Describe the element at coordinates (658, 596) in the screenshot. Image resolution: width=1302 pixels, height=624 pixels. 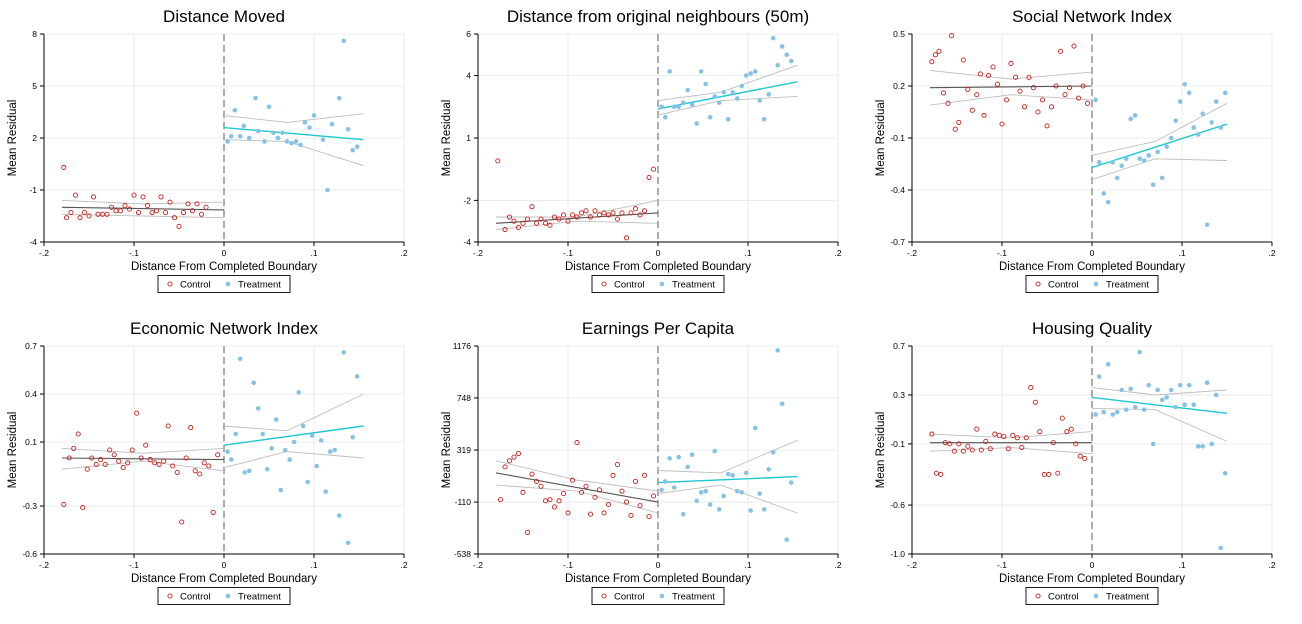
I see `legend-box` at that location.